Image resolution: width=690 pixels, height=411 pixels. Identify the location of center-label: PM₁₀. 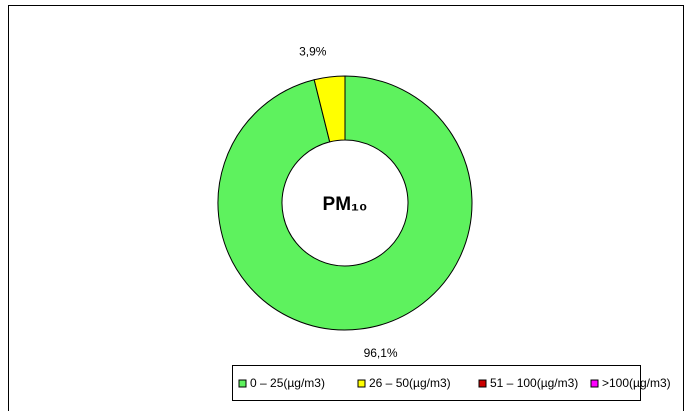
(345, 204).